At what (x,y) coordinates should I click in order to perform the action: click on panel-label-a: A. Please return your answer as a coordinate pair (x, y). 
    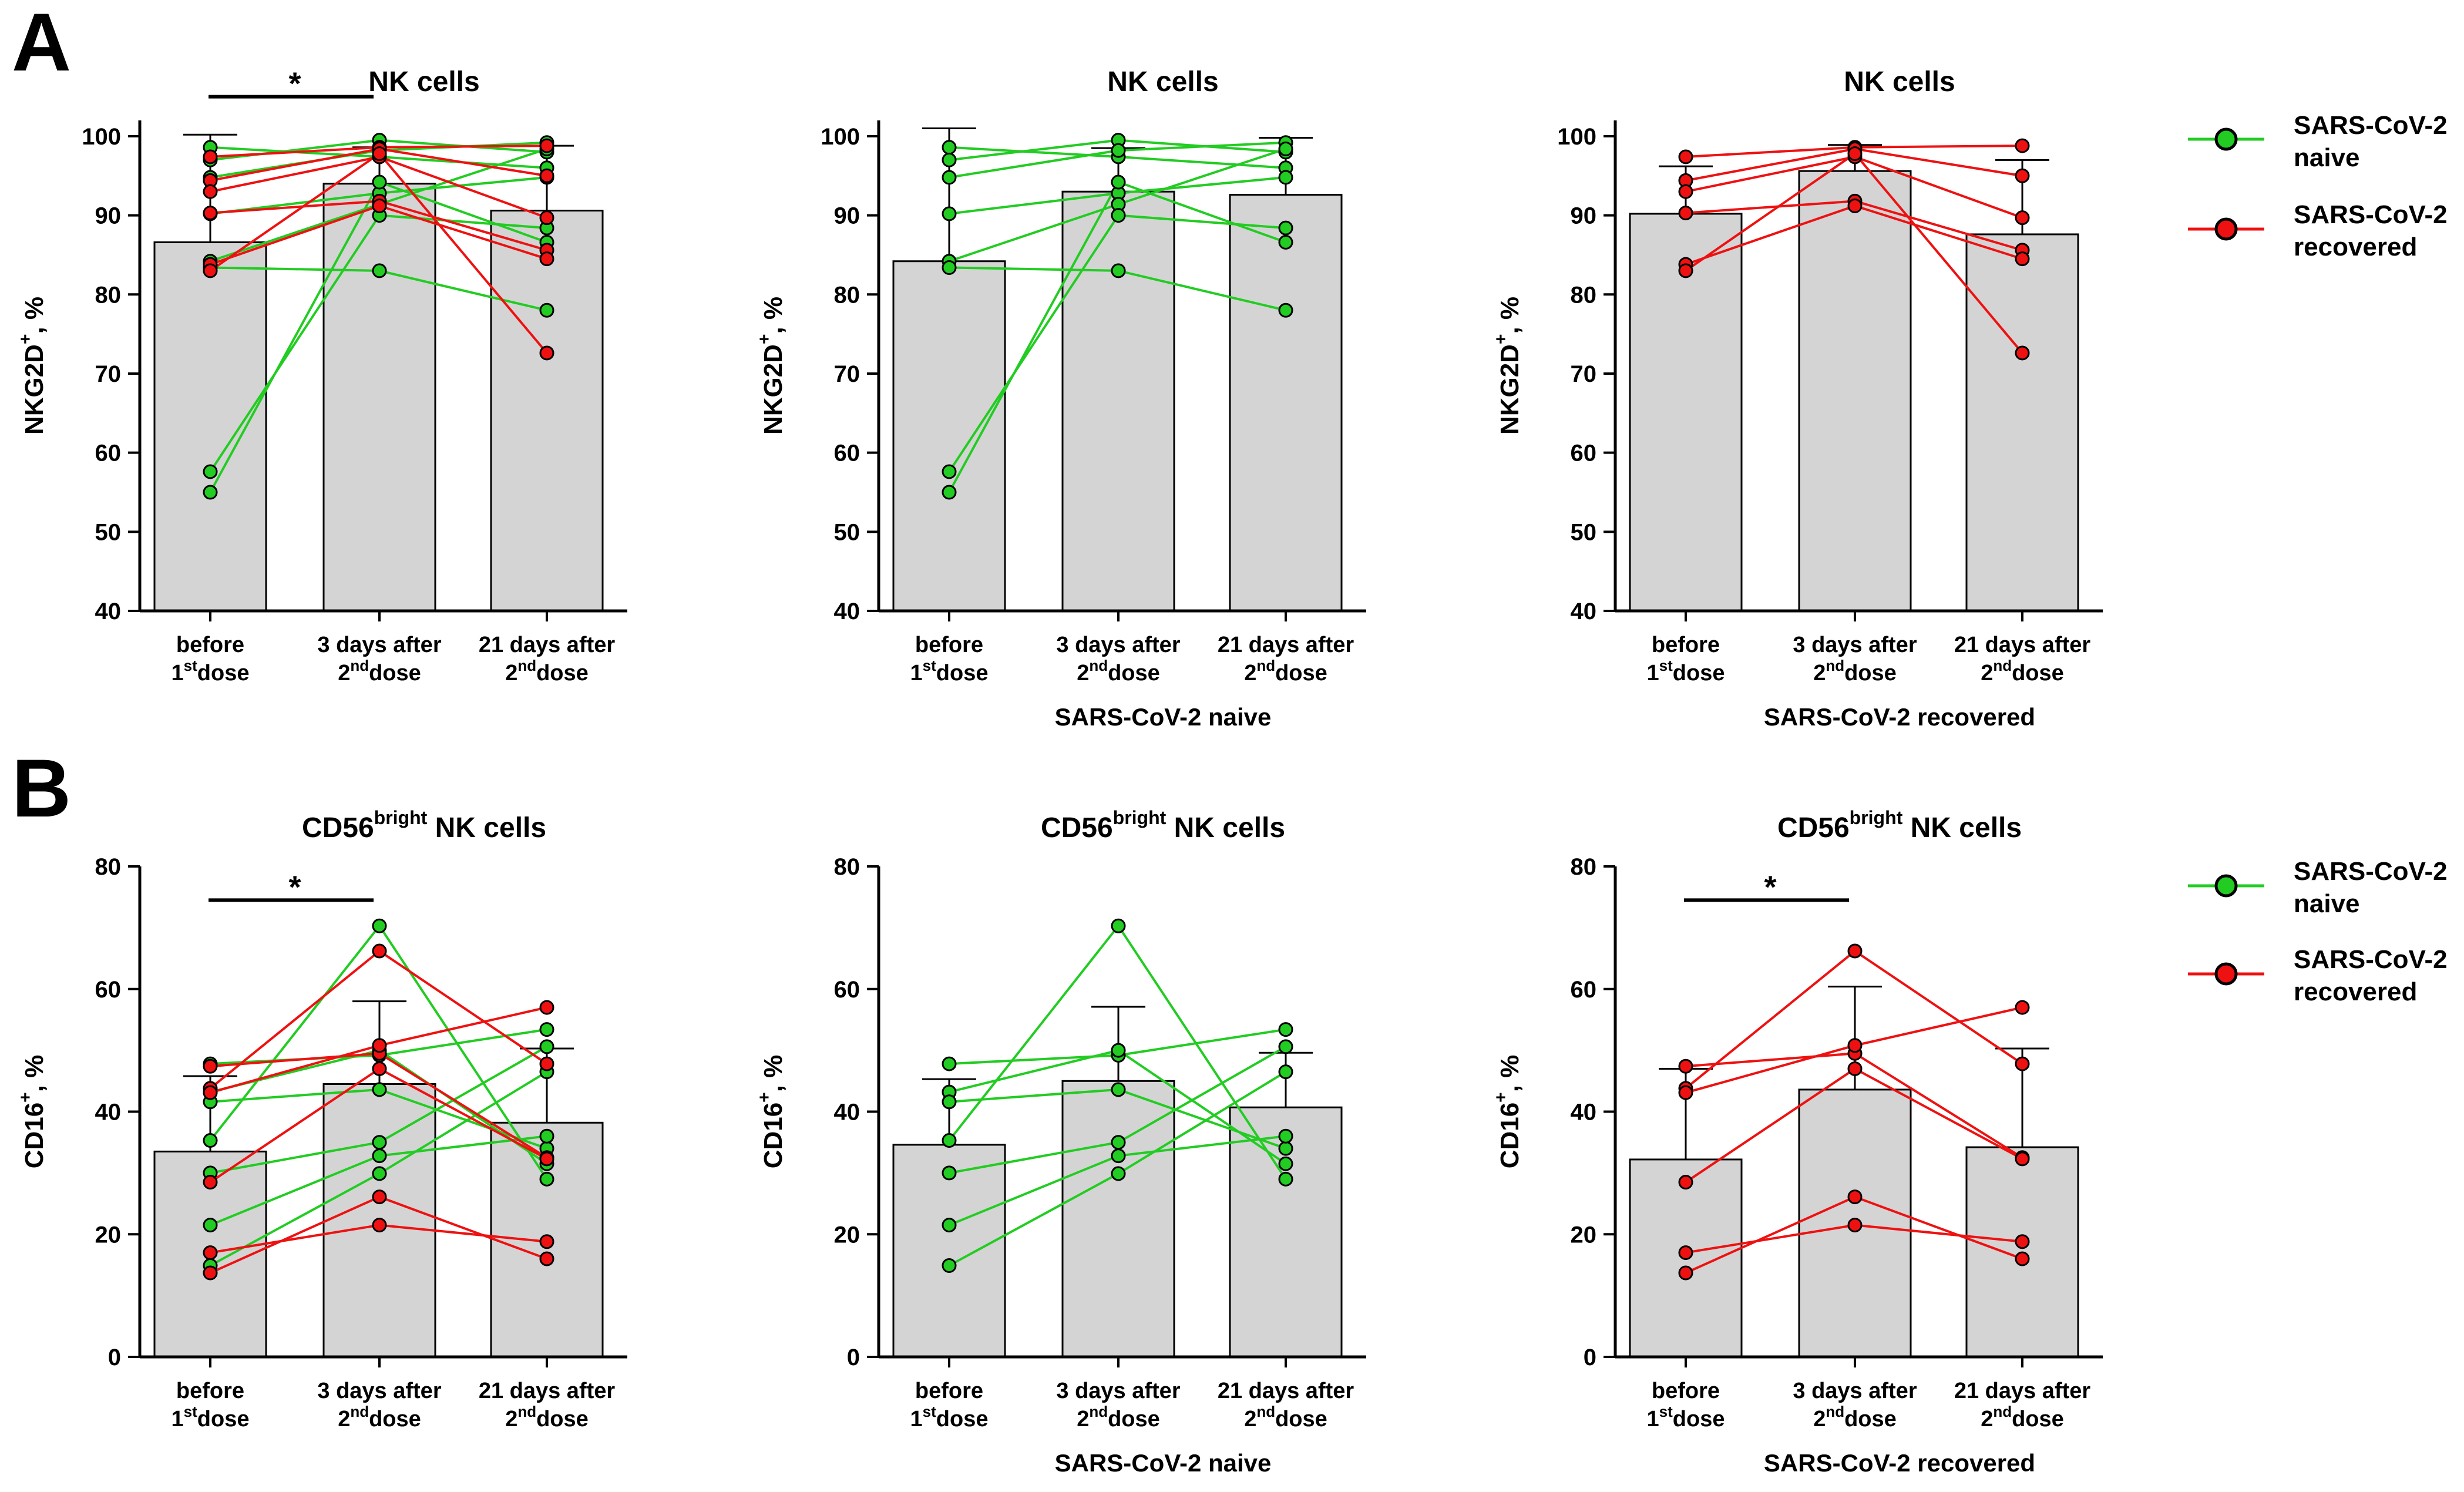
    Looking at the image, I should click on (42, 44).